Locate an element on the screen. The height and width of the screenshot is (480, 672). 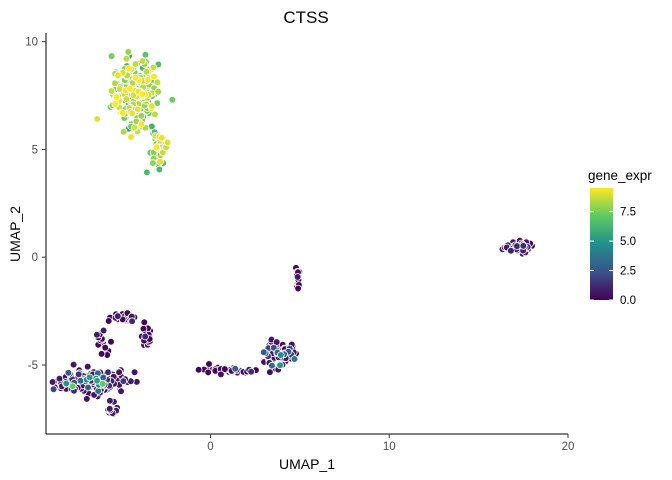
y-tick-label: 10 is located at coordinates (31, 43).